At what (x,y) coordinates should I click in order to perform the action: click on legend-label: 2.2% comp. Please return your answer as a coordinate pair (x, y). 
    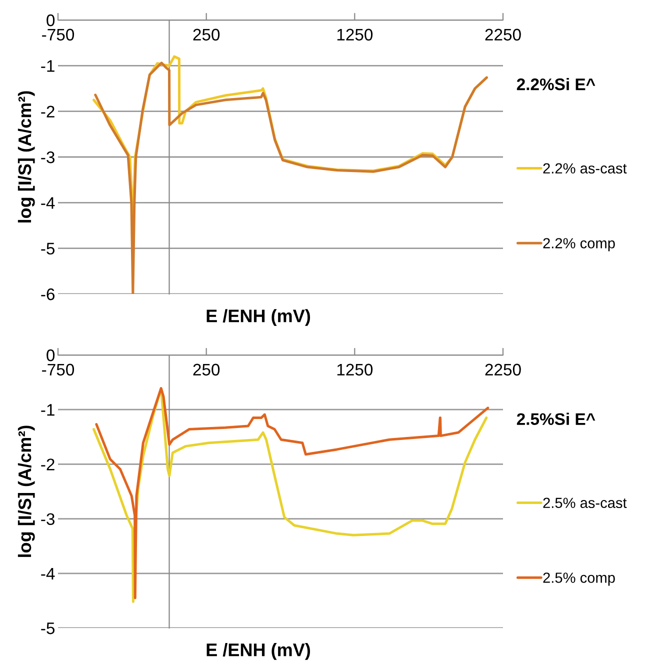
    Looking at the image, I should click on (579, 245).